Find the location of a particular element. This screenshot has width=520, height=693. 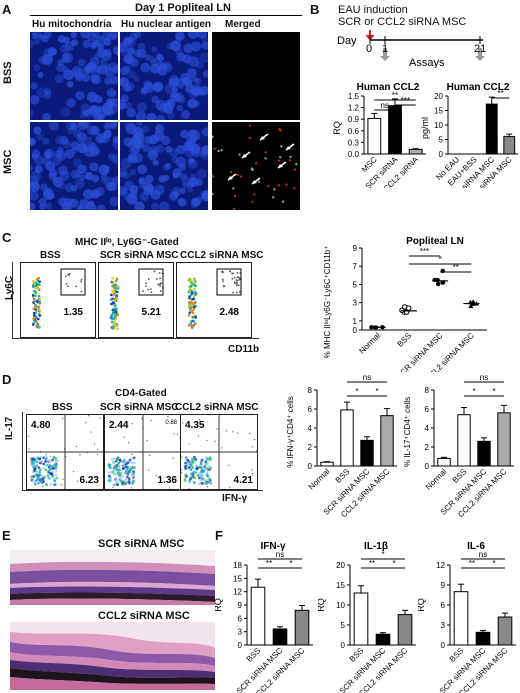

data-point is located at coordinates (438, 284).